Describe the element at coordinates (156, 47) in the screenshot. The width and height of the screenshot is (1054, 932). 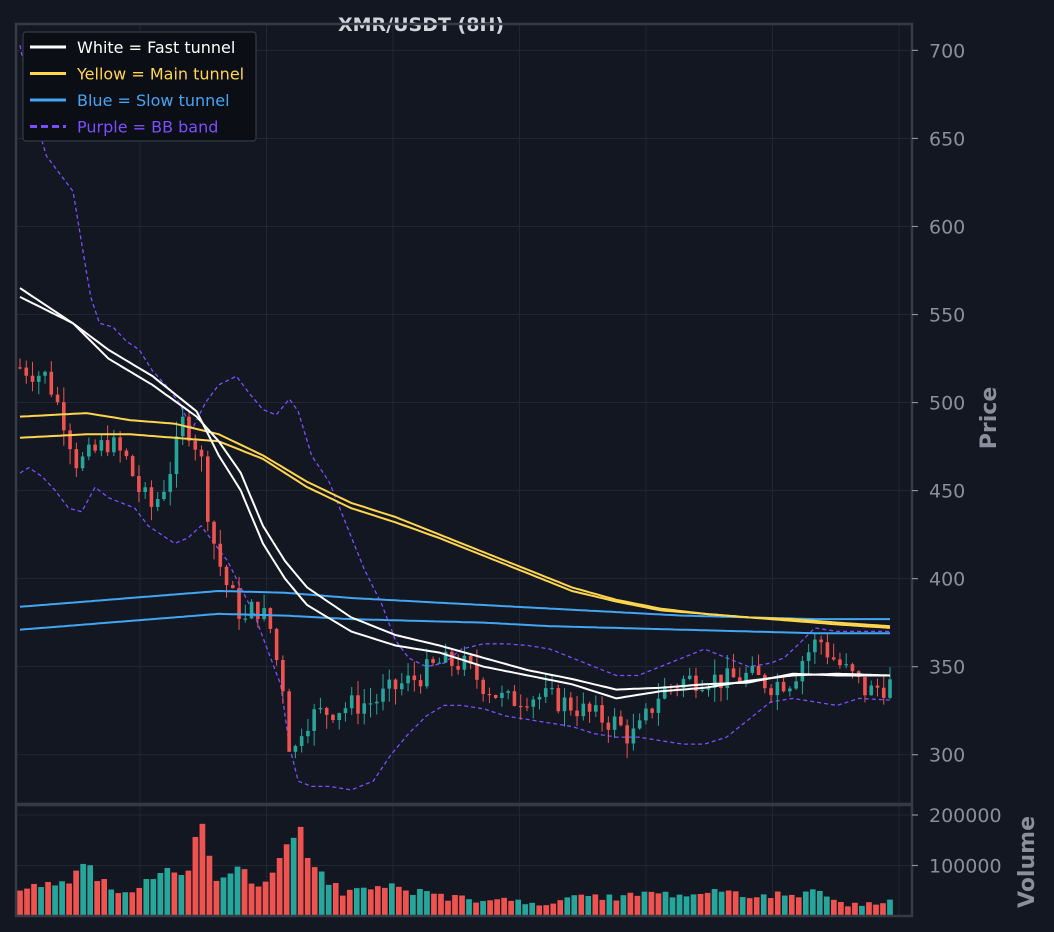
I see `legend-entry: White = Fast tunnel` at that location.